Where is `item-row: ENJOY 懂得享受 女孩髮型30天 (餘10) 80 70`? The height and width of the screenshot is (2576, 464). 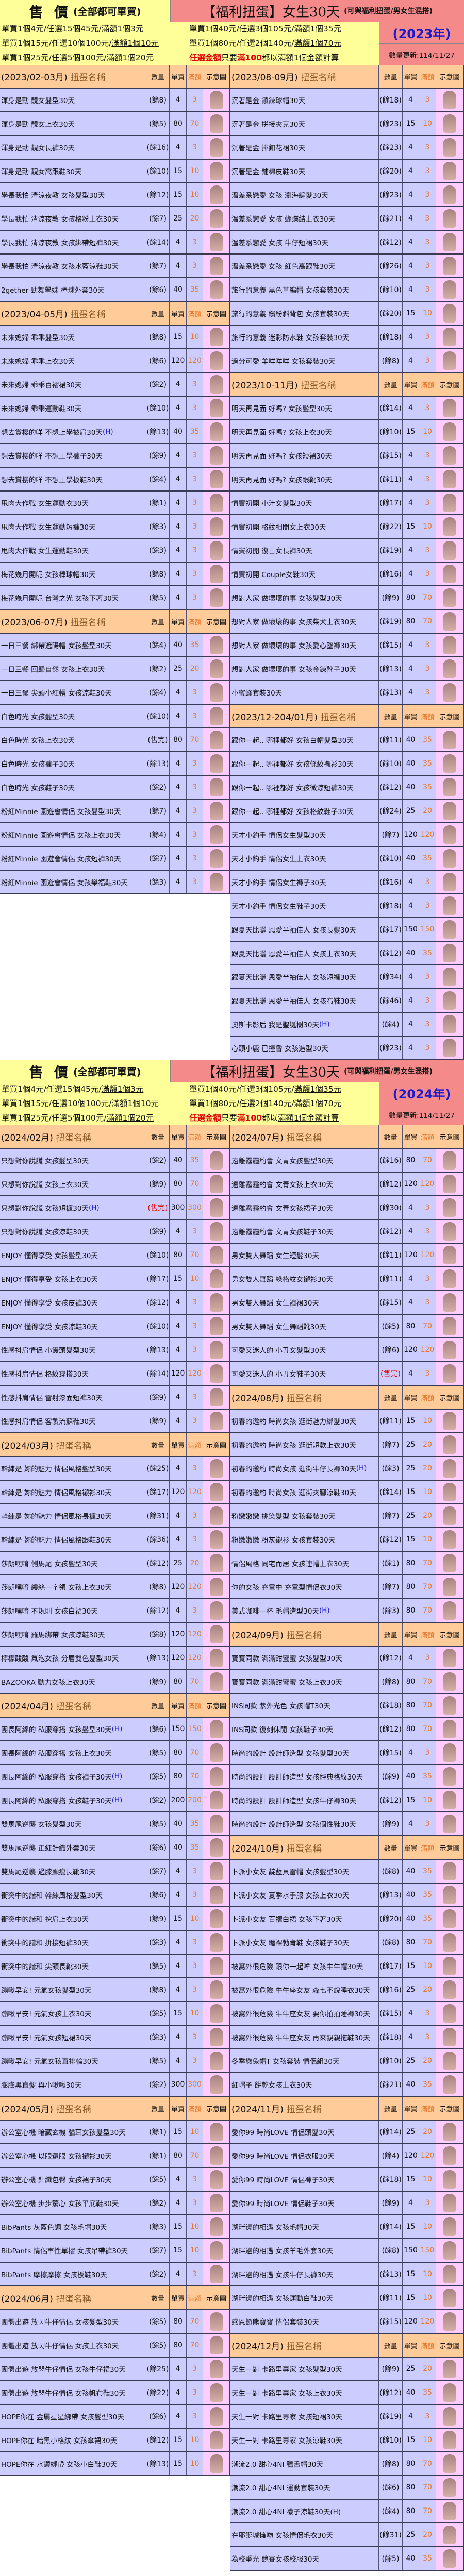
item-row: ENJOY 懂得享受 女孩髮型30天 (餘10) 80 70 is located at coordinates (115, 1255).